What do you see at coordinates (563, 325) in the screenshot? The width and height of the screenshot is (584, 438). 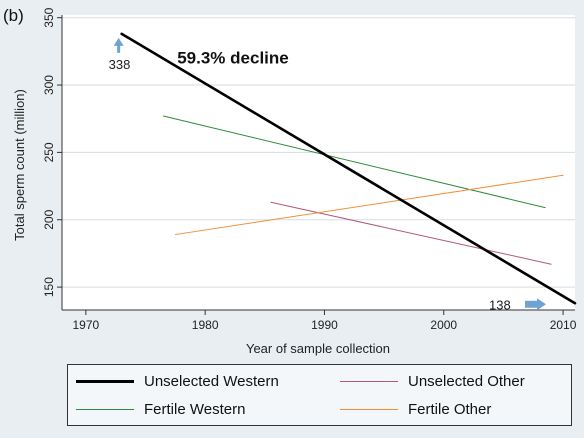 I see `x-tick-label: 2010` at bounding box center [563, 325].